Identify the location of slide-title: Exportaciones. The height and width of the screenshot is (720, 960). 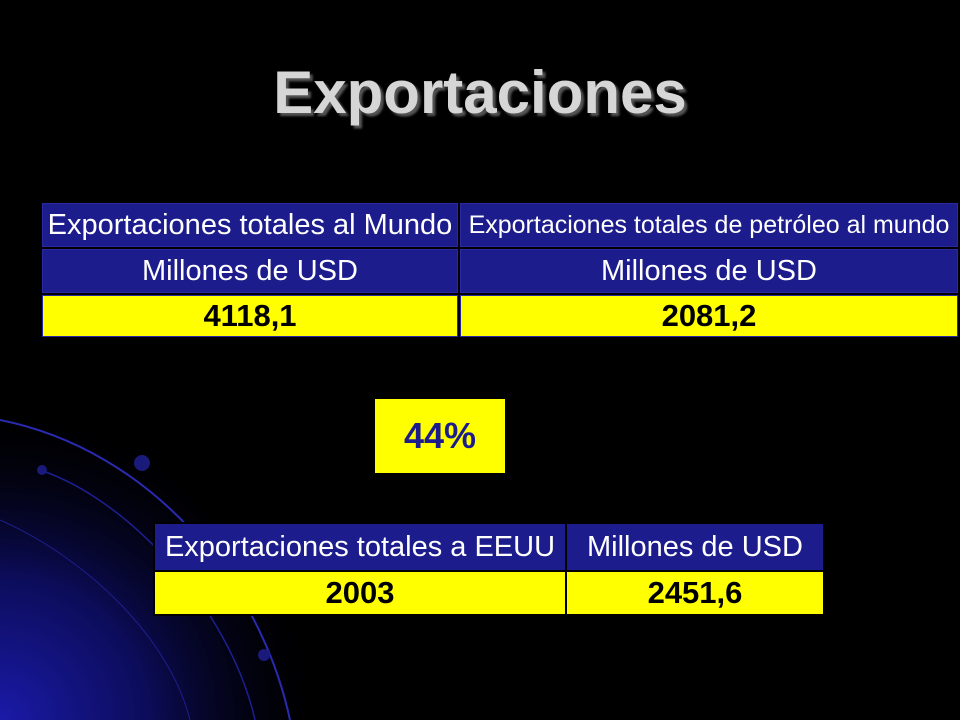
(480, 92).